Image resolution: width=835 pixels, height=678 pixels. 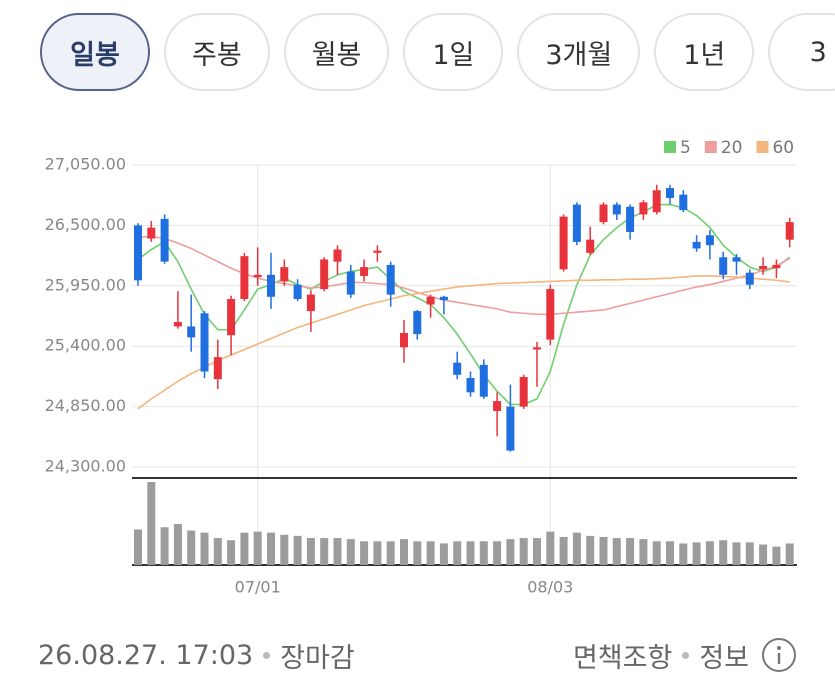 What do you see at coordinates (85, 284) in the screenshot?
I see `y-tick-label: 25,950.00` at bounding box center [85, 284].